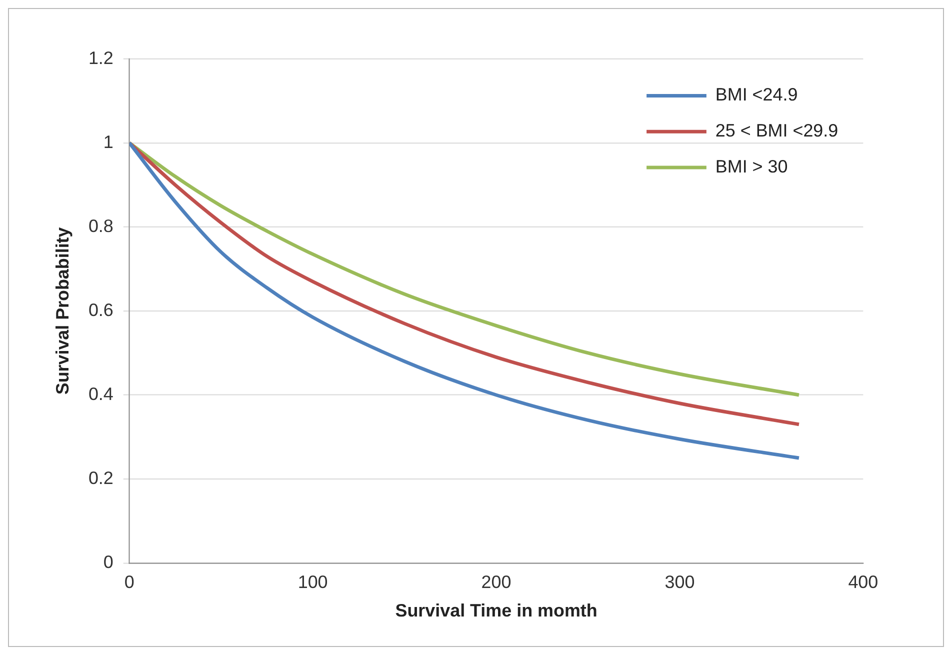 The height and width of the screenshot is (655, 952). What do you see at coordinates (496, 610) in the screenshot?
I see `x-axis-title: Survival Time in momth` at bounding box center [496, 610].